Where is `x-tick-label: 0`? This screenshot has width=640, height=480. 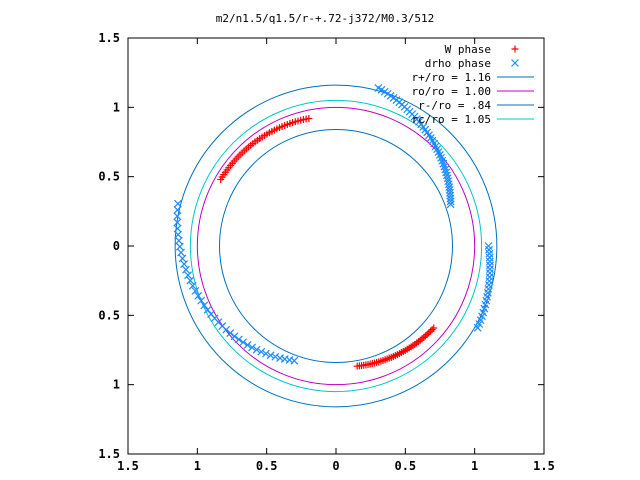 x-tick-label: 0 is located at coordinates (335, 466).